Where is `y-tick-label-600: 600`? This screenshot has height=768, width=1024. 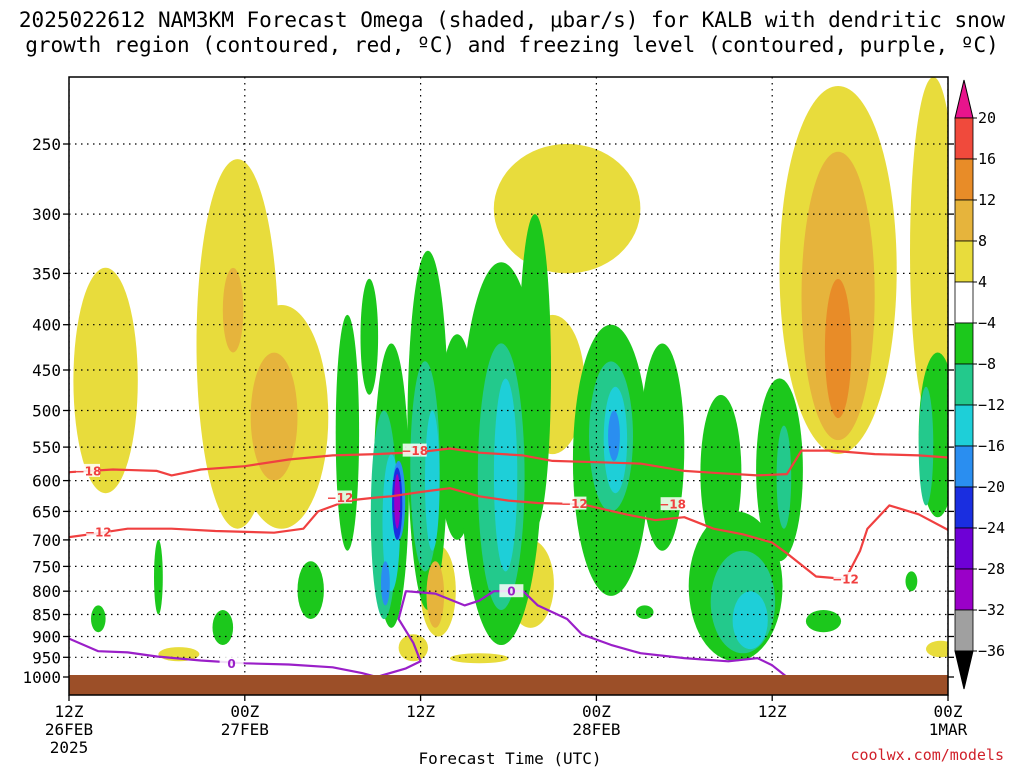
y-tick-label-600: 600 is located at coordinates (46, 481).